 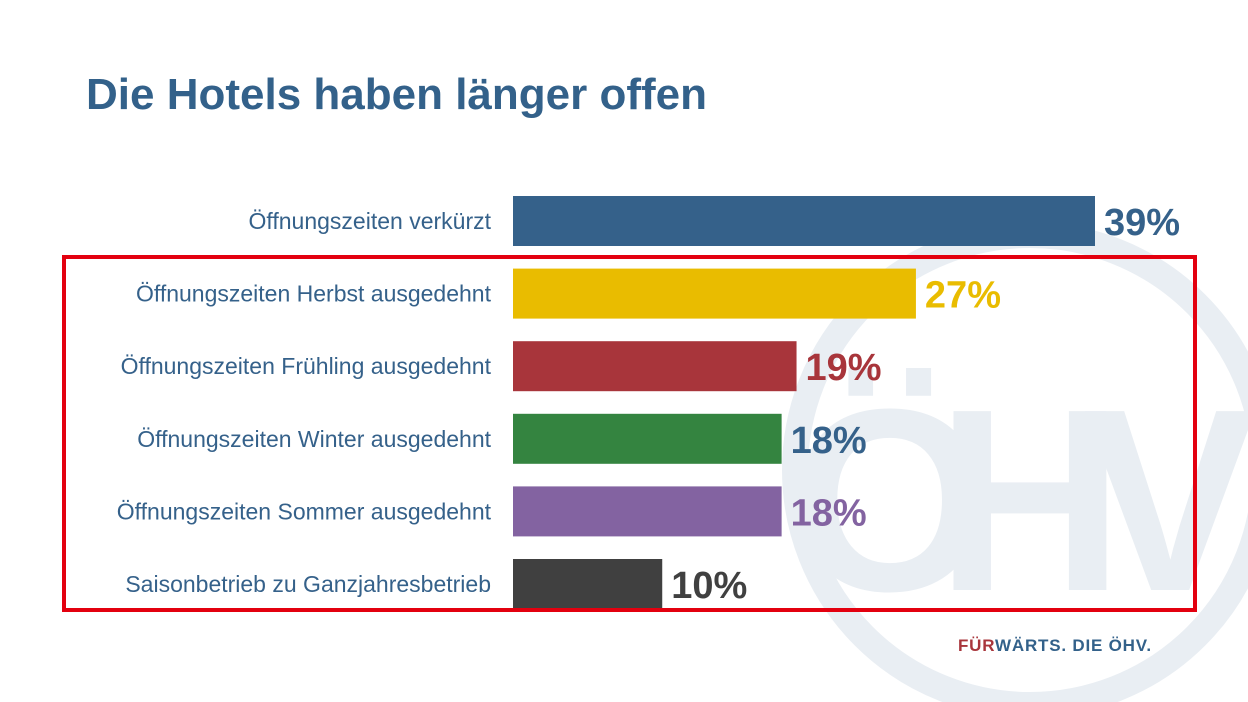 What do you see at coordinates (1073, 645) in the screenshot?
I see `slogan-text: WÄRTS. DIE ÖHV.` at bounding box center [1073, 645].